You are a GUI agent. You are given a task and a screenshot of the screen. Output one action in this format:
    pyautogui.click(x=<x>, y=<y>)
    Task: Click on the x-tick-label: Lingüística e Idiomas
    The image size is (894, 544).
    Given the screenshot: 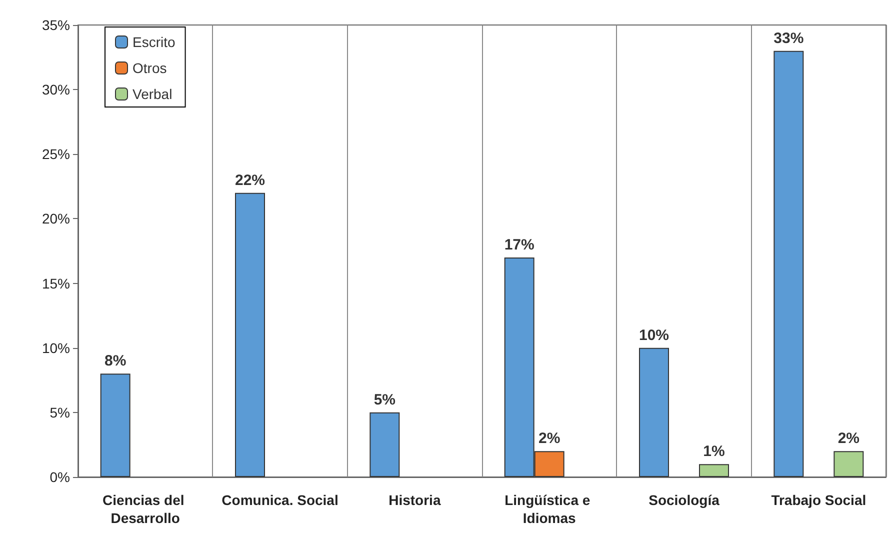 What is the action you would take?
    pyautogui.click(x=549, y=509)
    